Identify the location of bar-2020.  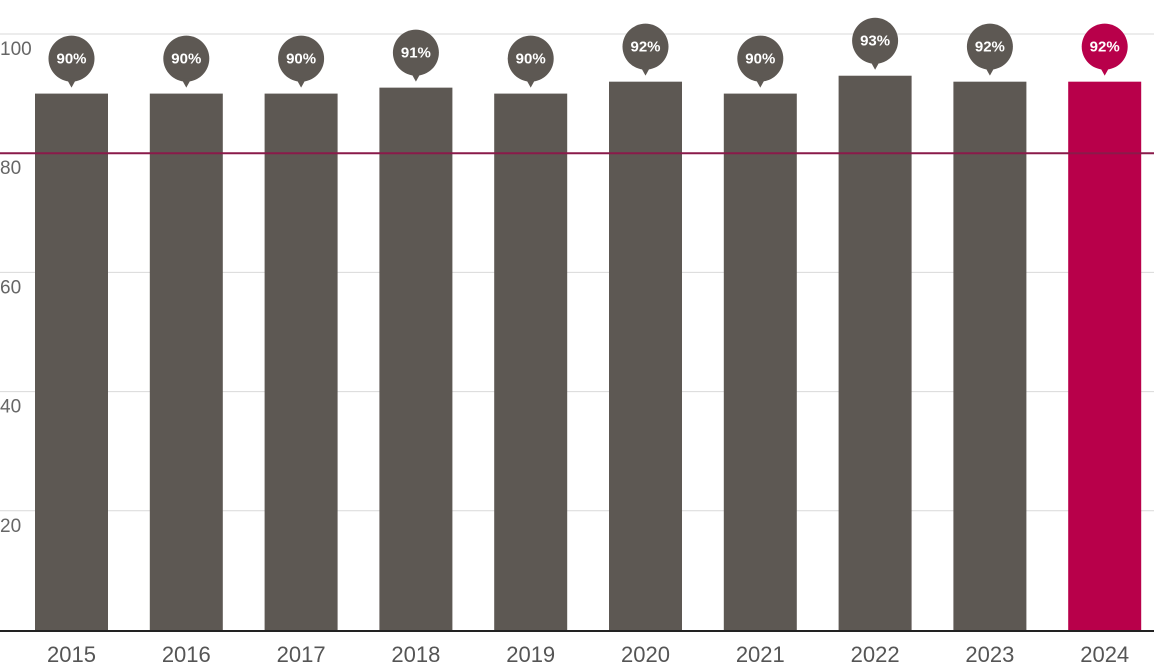
(645, 356).